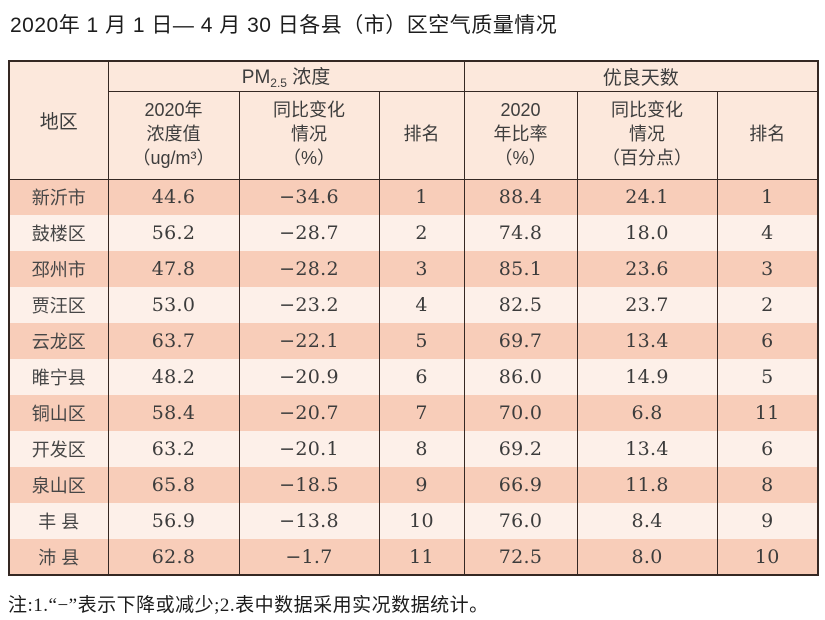 The image size is (825, 620). I want to click on value-cell: 66.9, so click(521, 485).